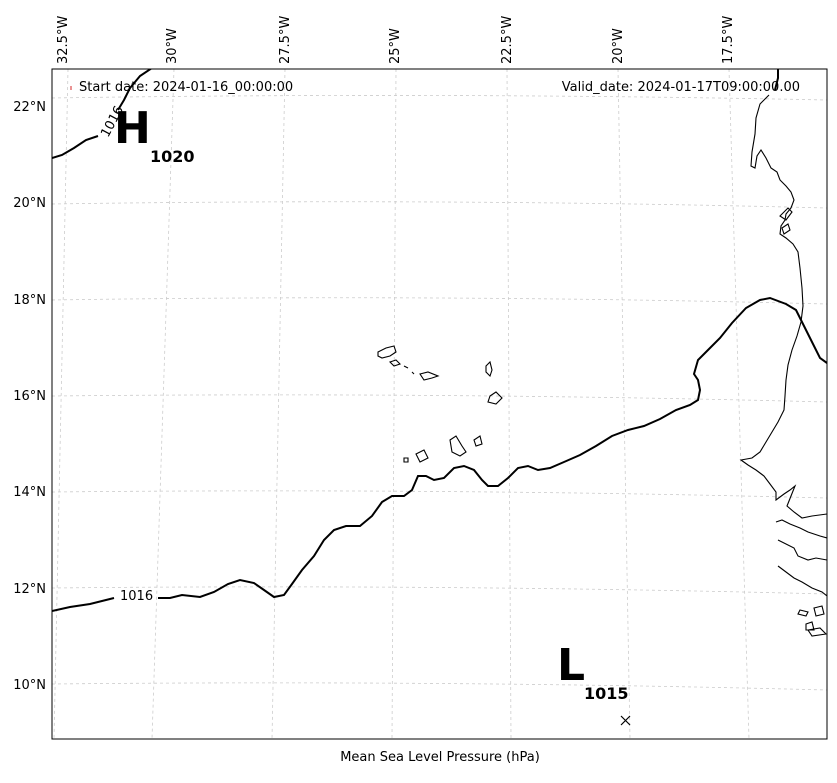 The width and height of the screenshot is (837, 783). Describe the element at coordinates (285, 40) in the screenshot. I see `lon-label: 27.5°W` at that location.